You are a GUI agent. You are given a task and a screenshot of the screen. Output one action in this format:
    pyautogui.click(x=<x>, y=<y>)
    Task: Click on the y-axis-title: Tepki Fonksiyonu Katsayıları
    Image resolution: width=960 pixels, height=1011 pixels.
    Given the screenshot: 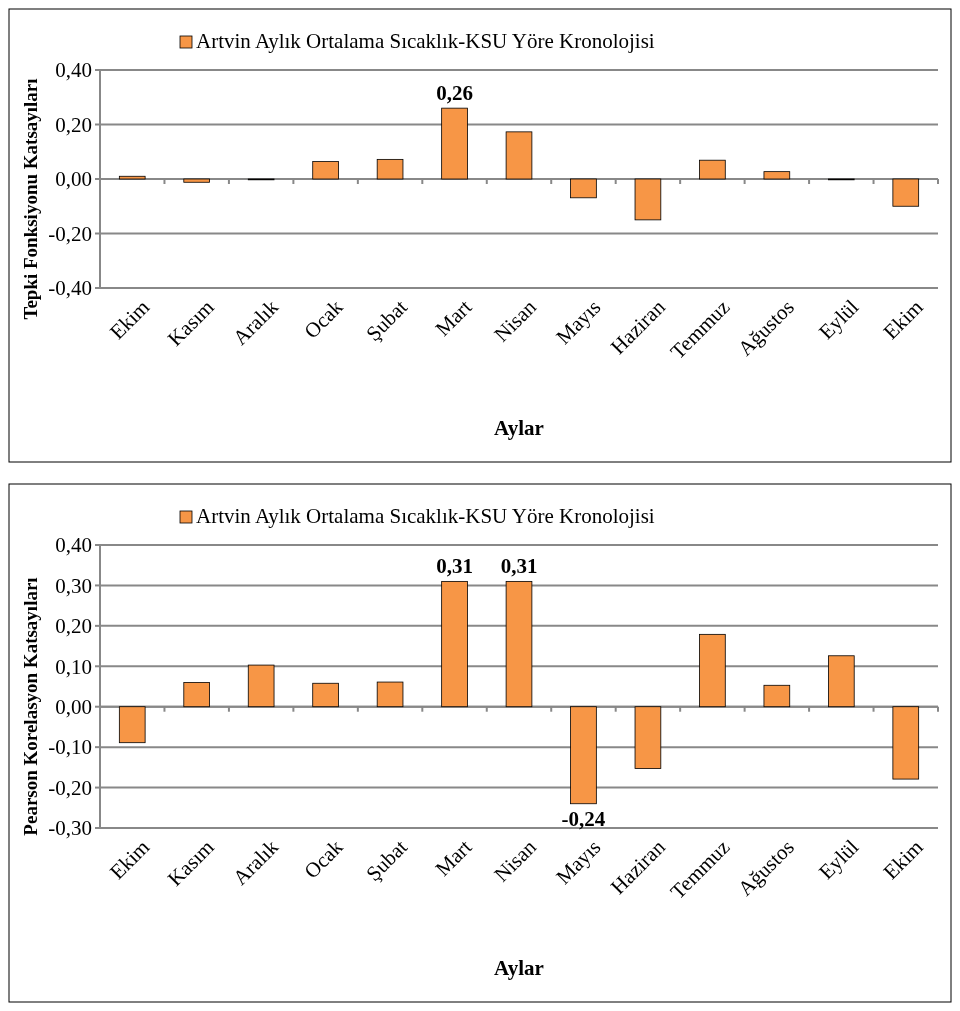 What is the action you would take?
    pyautogui.click(x=30, y=199)
    